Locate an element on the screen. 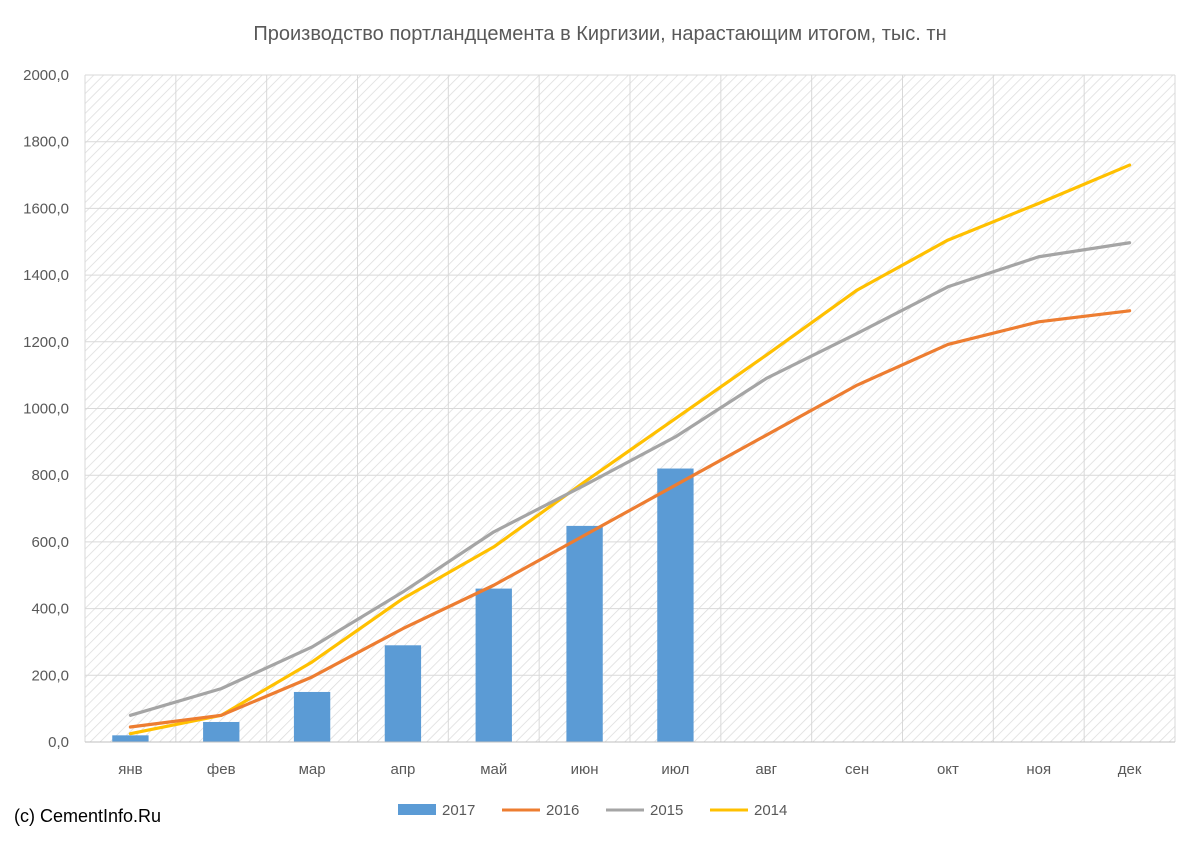 The height and width of the screenshot is (841, 1200). y-tick-label: 1000,0 is located at coordinates (46, 409).